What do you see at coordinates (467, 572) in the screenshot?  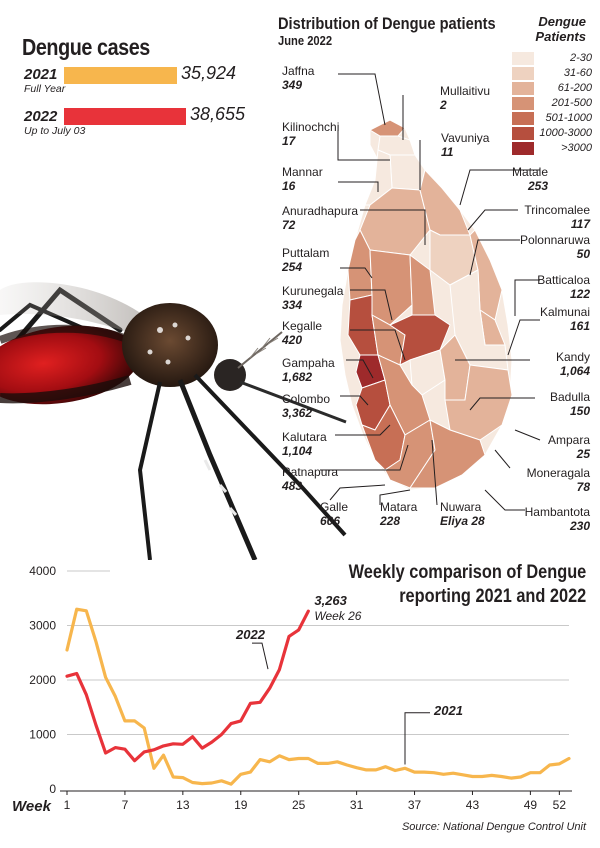 I see `chart-title-line1: Weekly comparison of Dengue` at bounding box center [467, 572].